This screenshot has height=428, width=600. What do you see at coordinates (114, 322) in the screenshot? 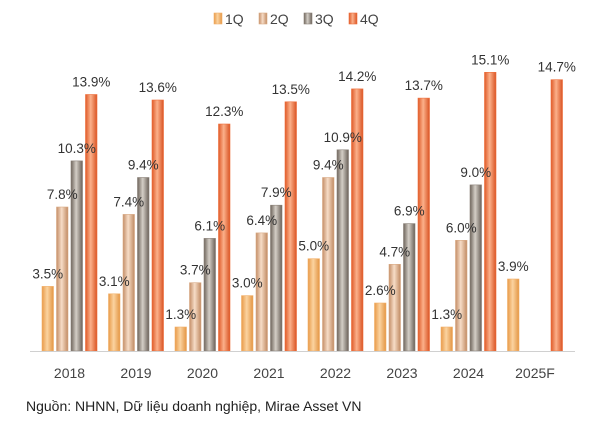
I see `bar-1Q-2019` at bounding box center [114, 322].